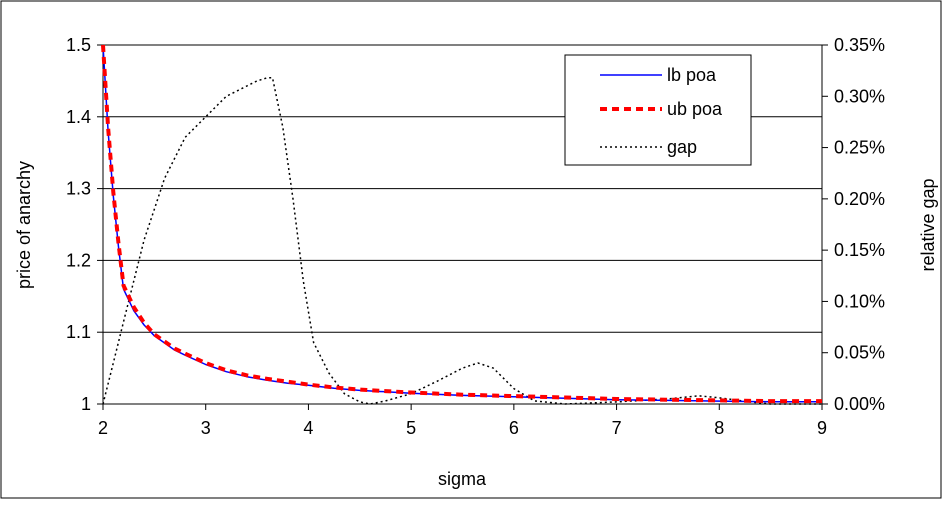  I want to click on y-tick-label: 1.2, so click(78, 260).